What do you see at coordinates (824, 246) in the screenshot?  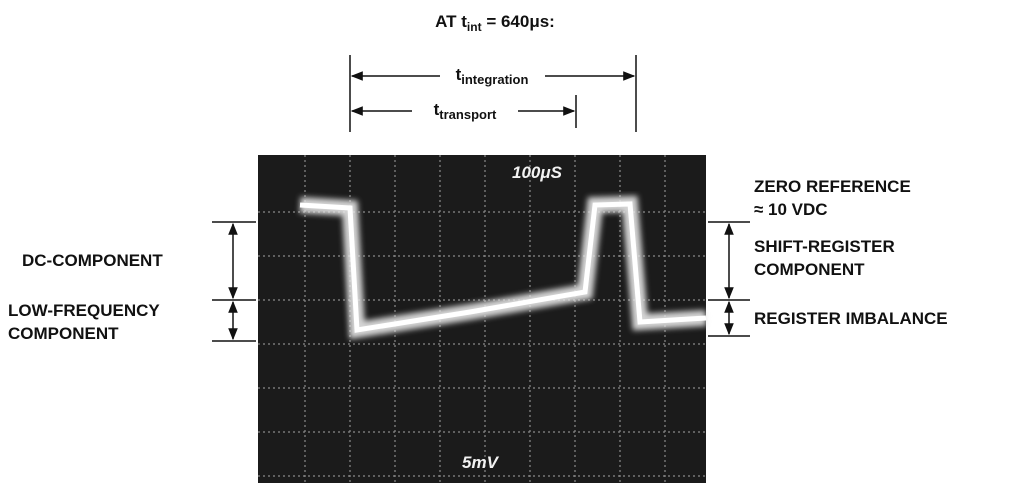 I see `shift-register-label: SHIFT-REGISTER` at bounding box center [824, 246].